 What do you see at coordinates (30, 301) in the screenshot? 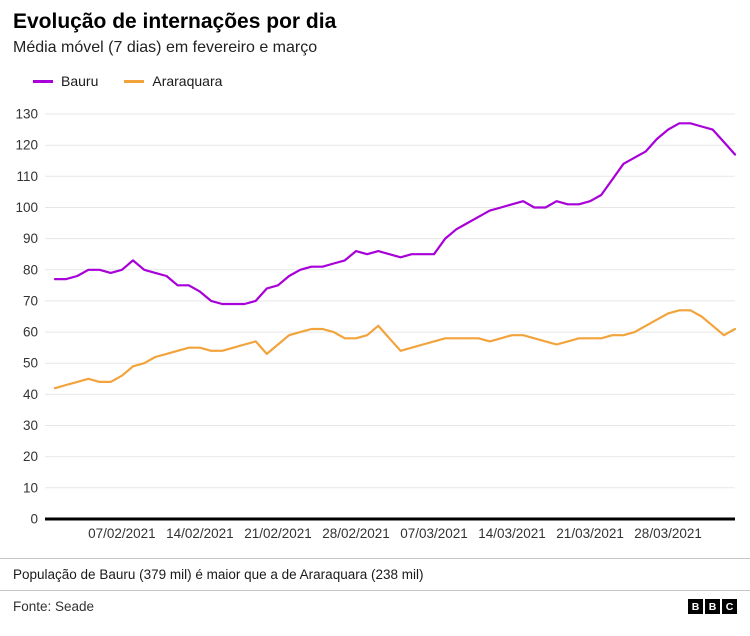
I see `y-tick-label: 70` at bounding box center [30, 301].